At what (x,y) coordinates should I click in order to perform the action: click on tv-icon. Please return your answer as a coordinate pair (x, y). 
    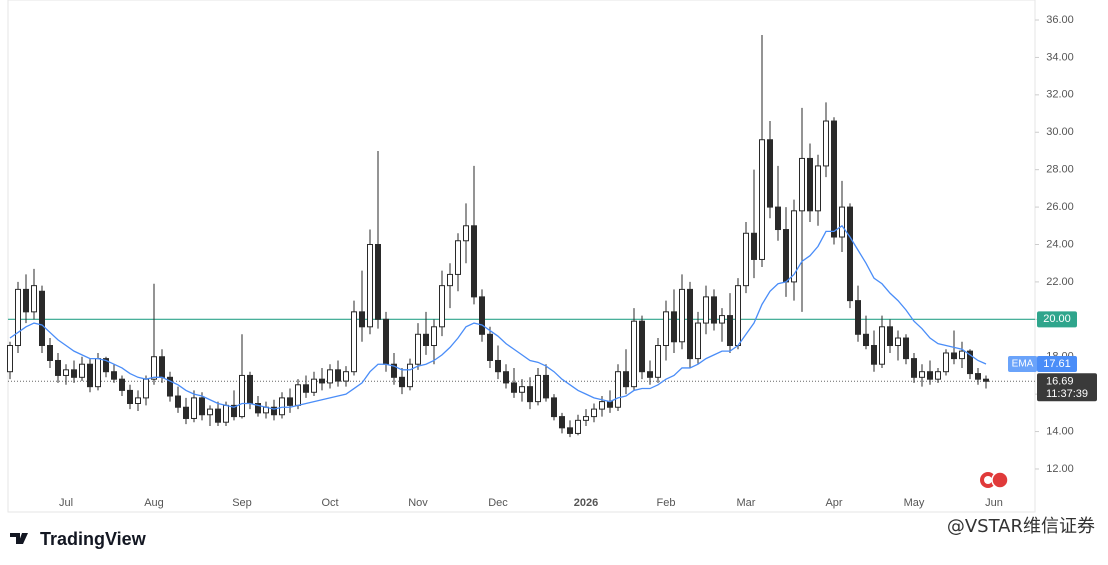
    Looking at the image, I should click on (19, 538).